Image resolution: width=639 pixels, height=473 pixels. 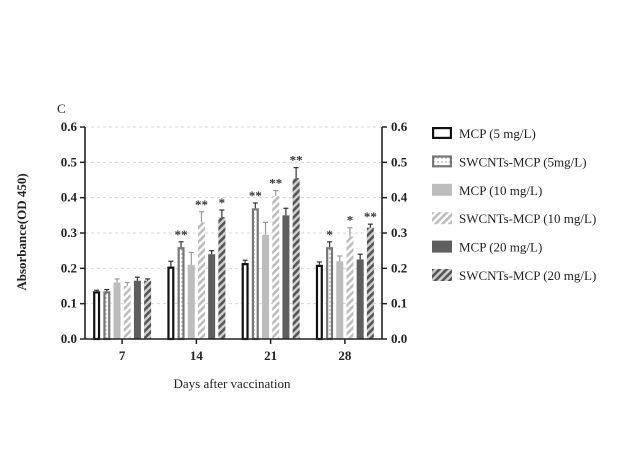 What do you see at coordinates (69, 338) in the screenshot?
I see `y-tick-label-left: 0.0` at bounding box center [69, 338].